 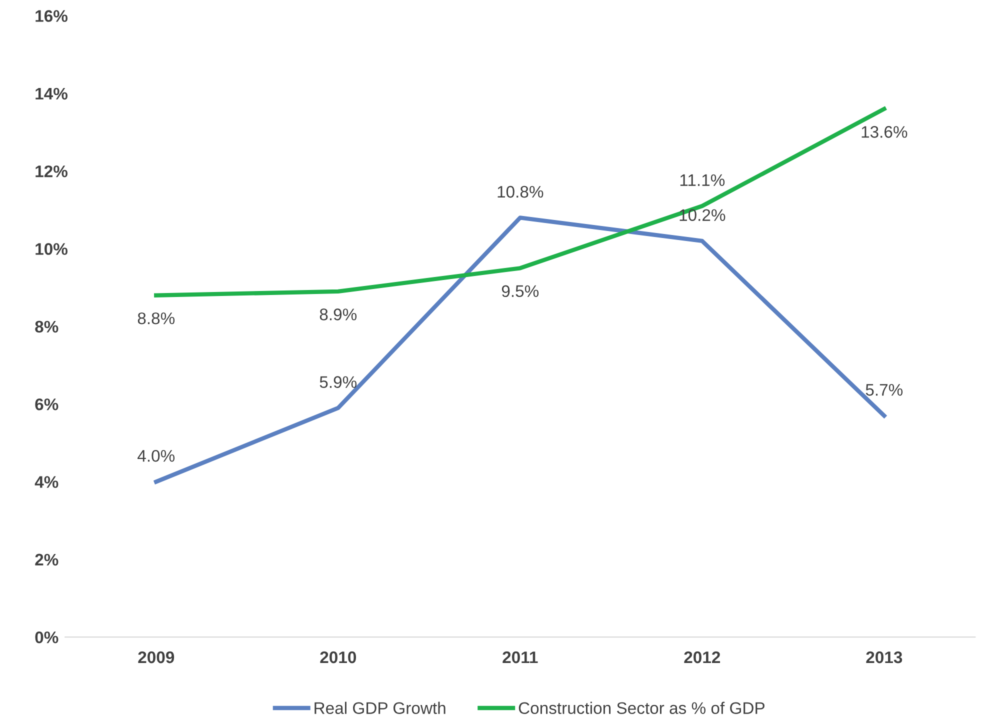 I want to click on y-tick-label: 6%, so click(x=46, y=404).